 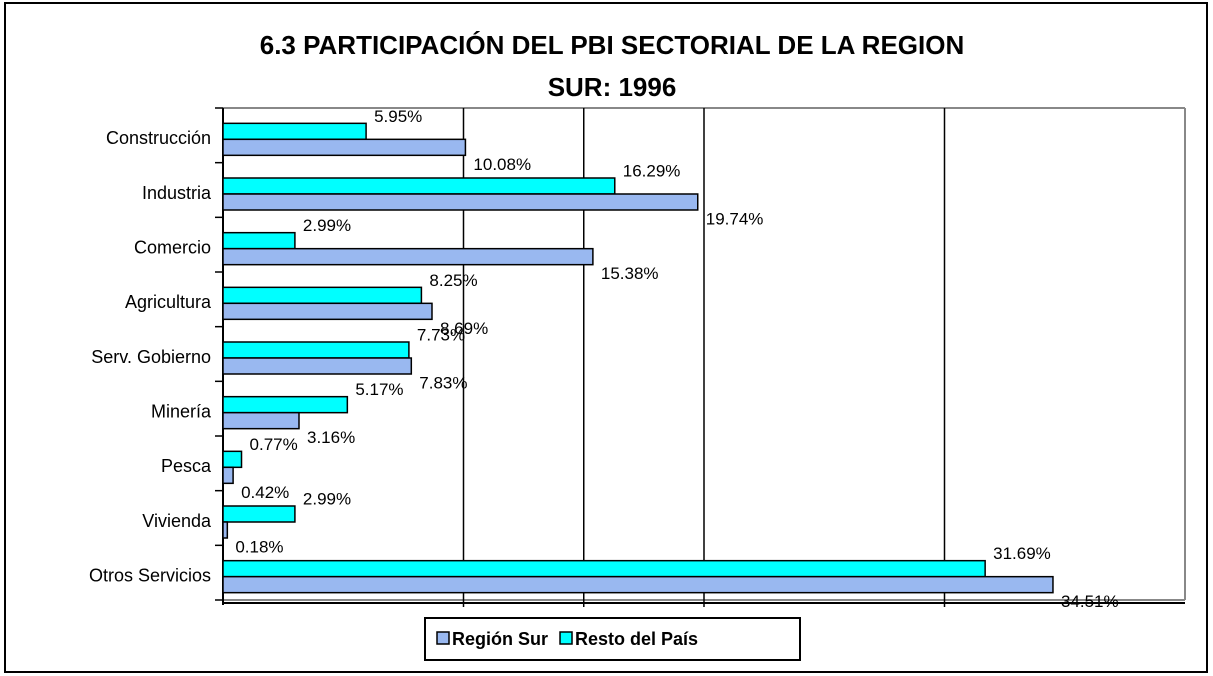 I want to click on data-label: 16.29%, so click(x=652, y=170).